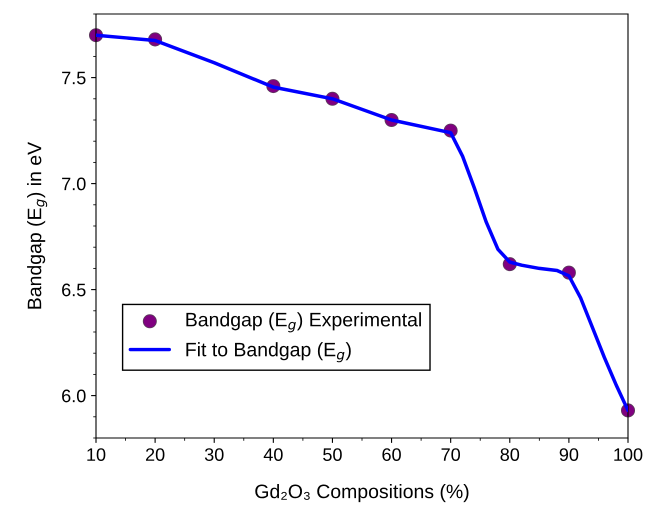 The height and width of the screenshot is (526, 649). I want to click on y-axis-title: Bandgap (E$_{g}$) in eV, so click(37, 225).